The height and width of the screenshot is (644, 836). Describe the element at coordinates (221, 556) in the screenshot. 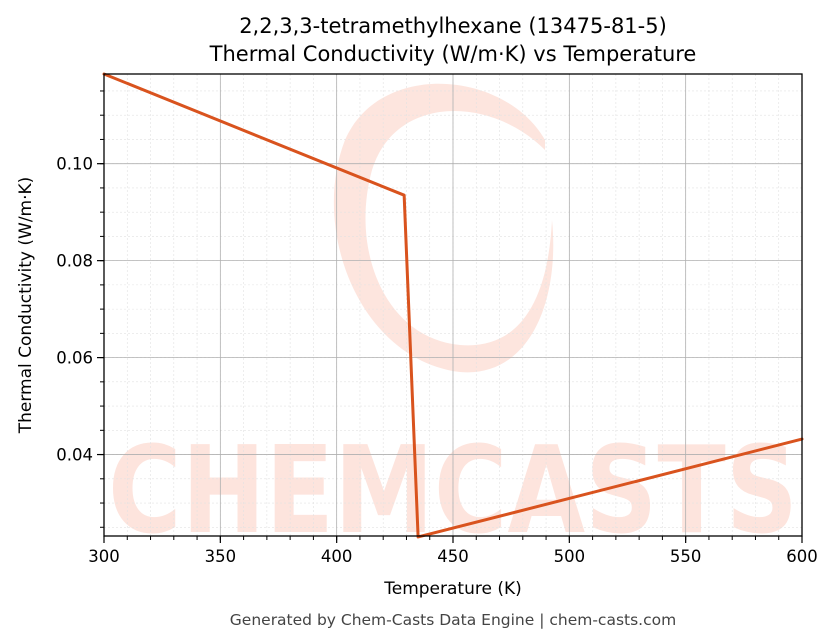

I see `x-tick-label: 350` at that location.